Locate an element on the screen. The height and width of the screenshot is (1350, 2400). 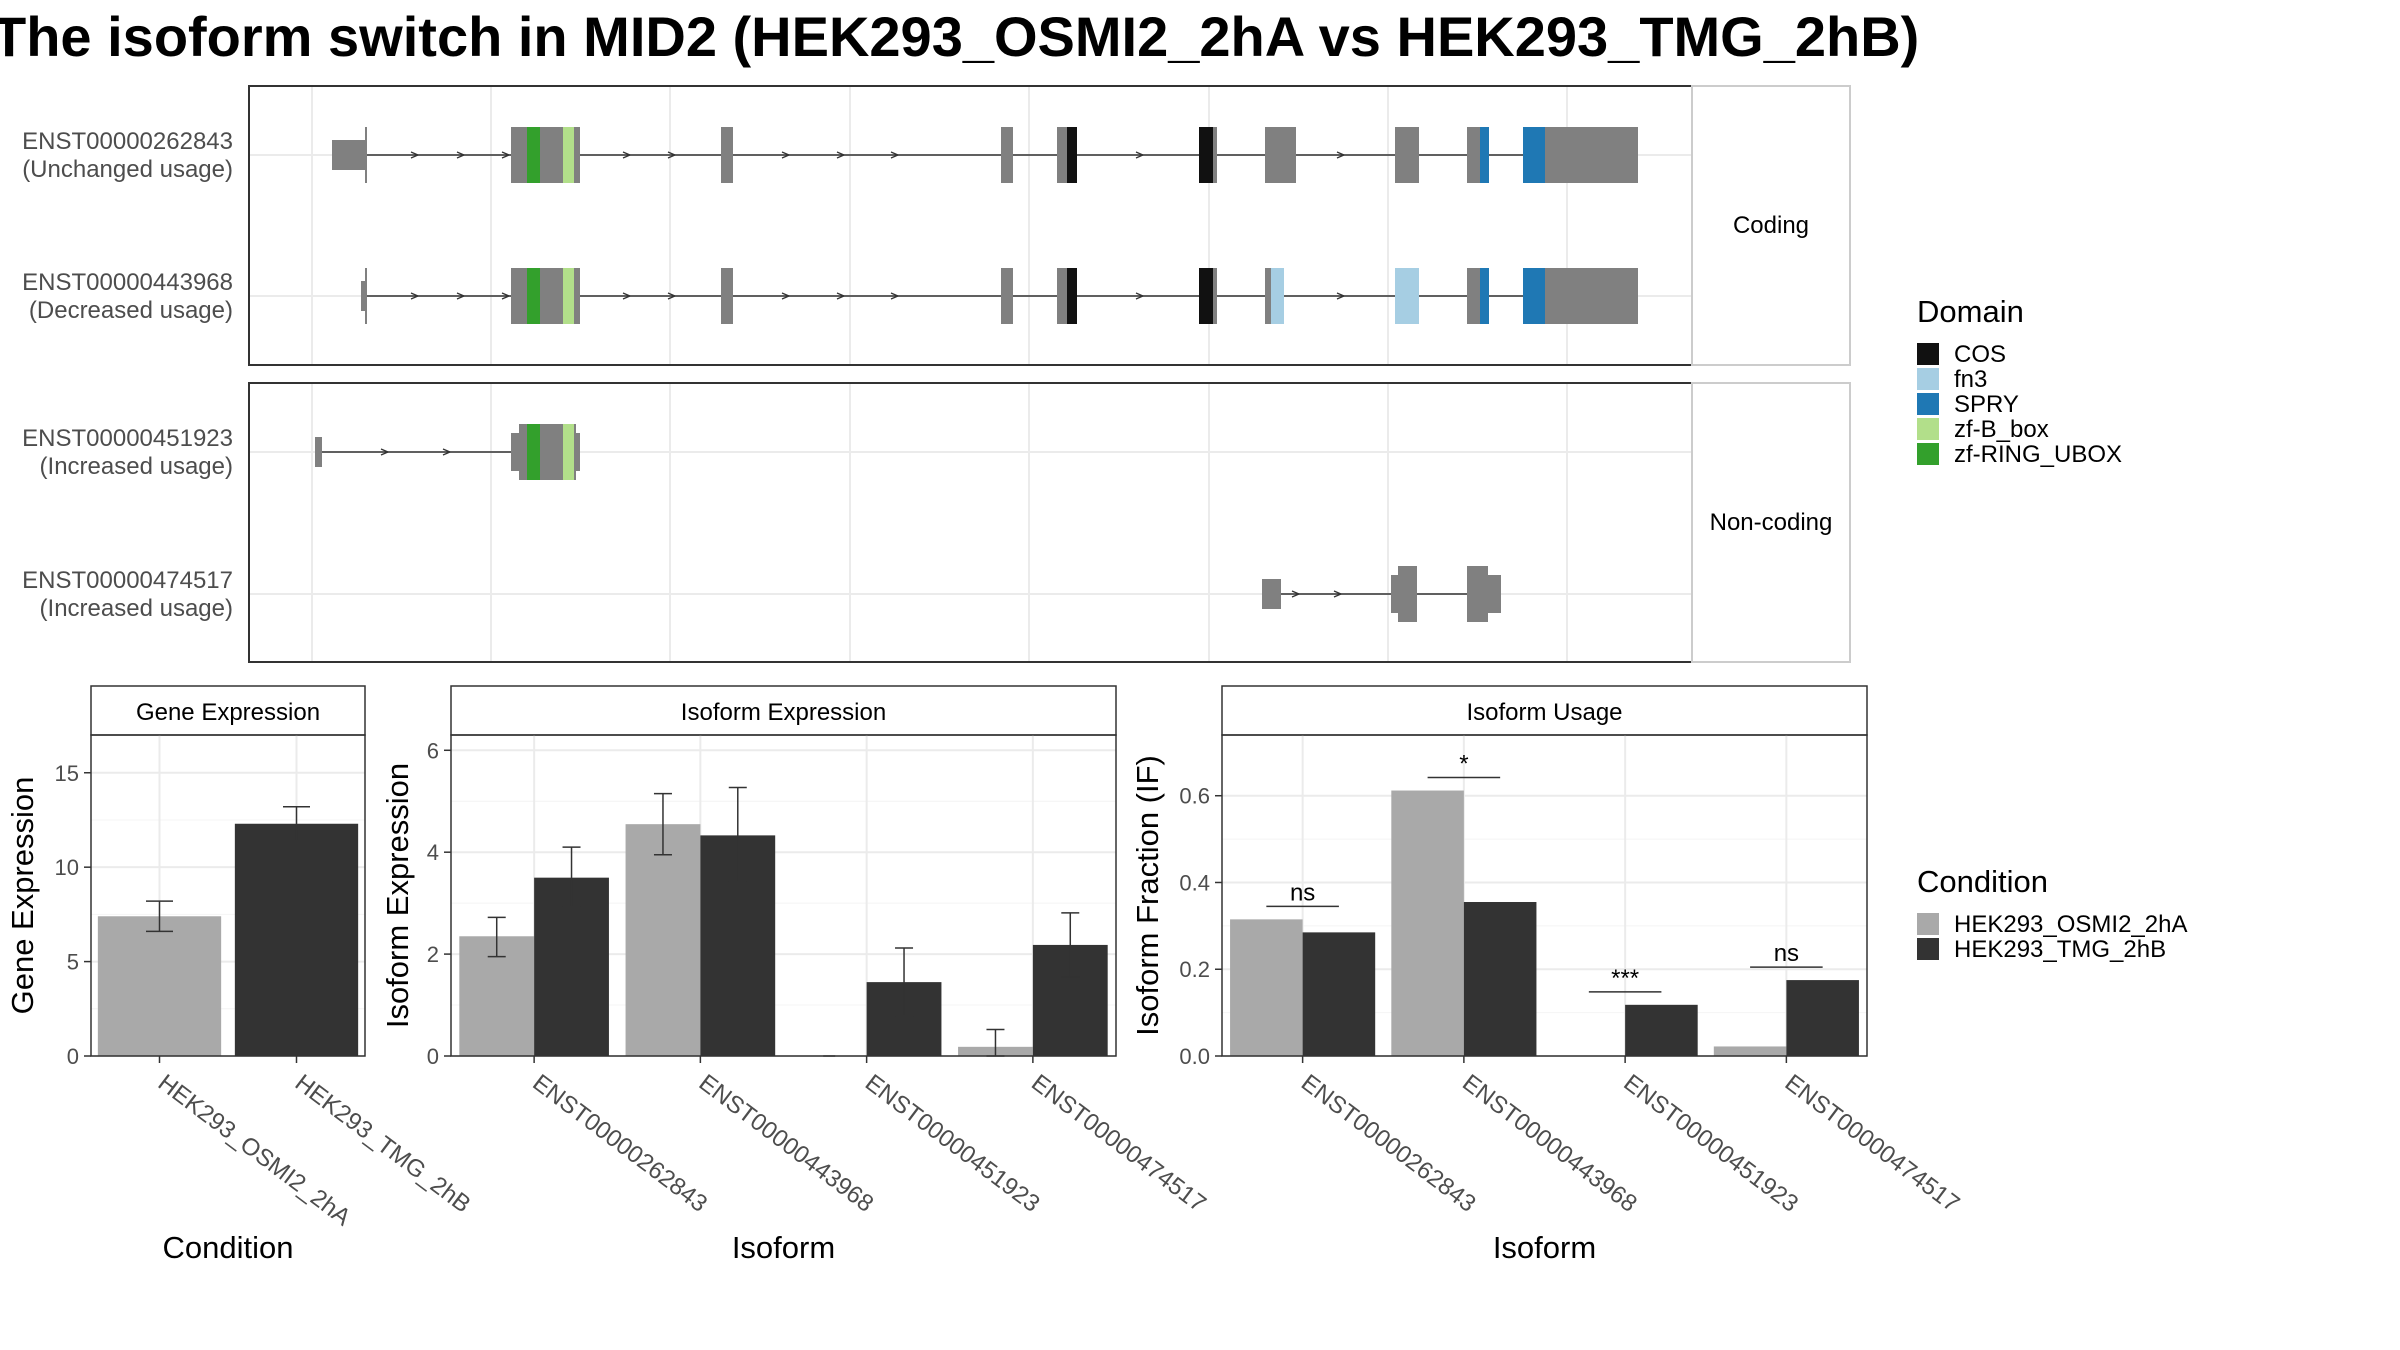
coding-facet-strip is located at coordinates (1771, 225).